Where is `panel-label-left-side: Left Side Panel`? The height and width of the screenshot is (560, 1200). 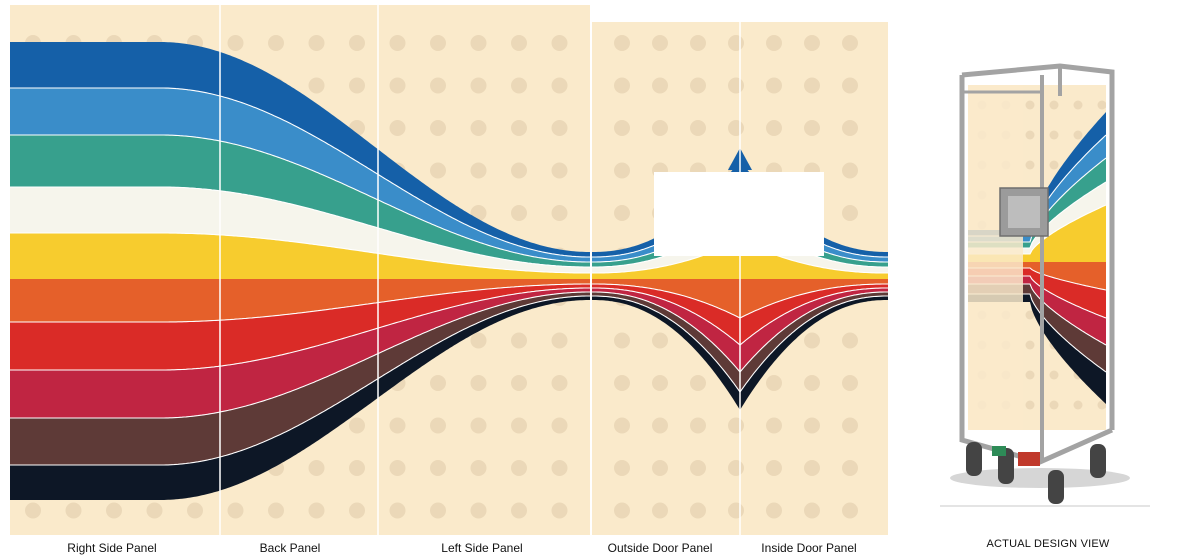 panel-label-left-side: Left Side Panel is located at coordinates (482, 548).